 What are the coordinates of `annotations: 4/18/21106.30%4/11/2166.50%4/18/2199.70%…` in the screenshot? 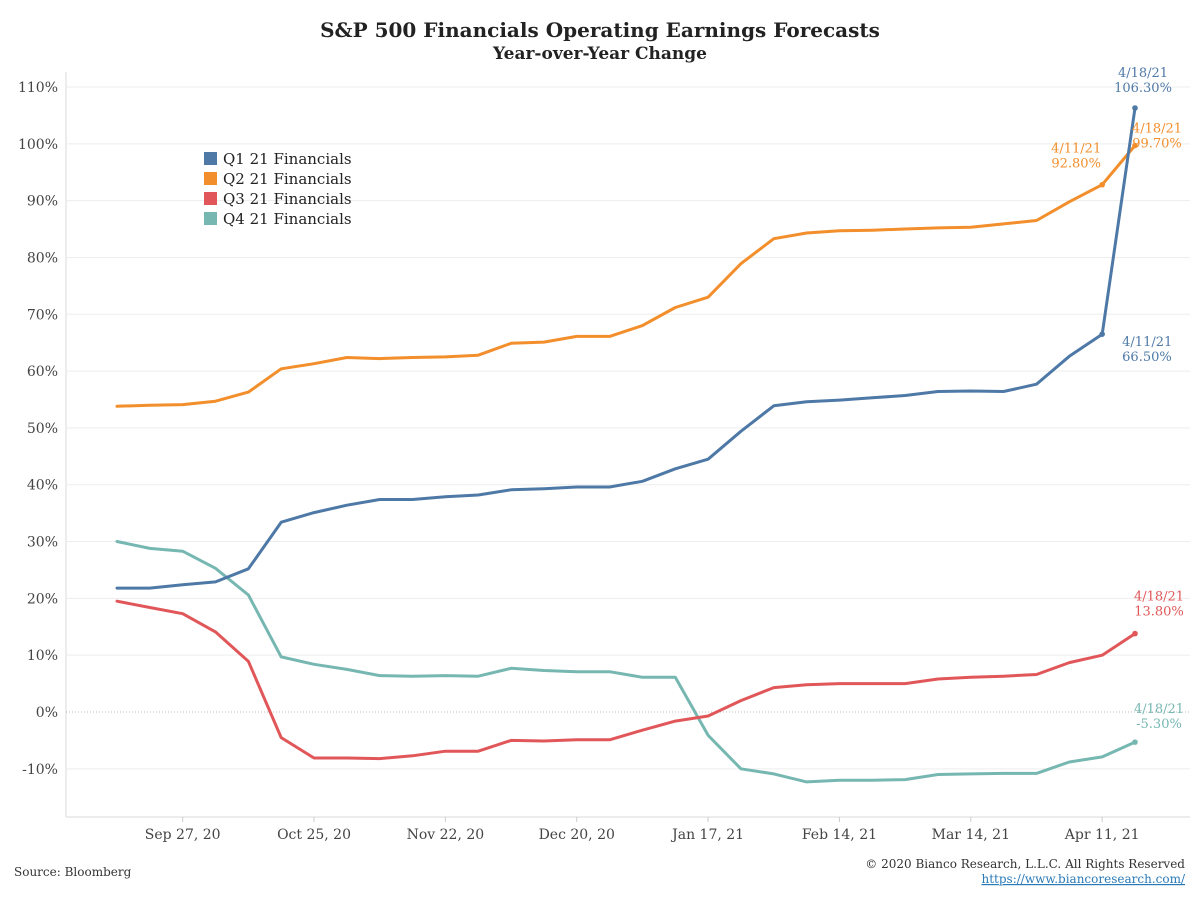 It's located at (1117, 405).